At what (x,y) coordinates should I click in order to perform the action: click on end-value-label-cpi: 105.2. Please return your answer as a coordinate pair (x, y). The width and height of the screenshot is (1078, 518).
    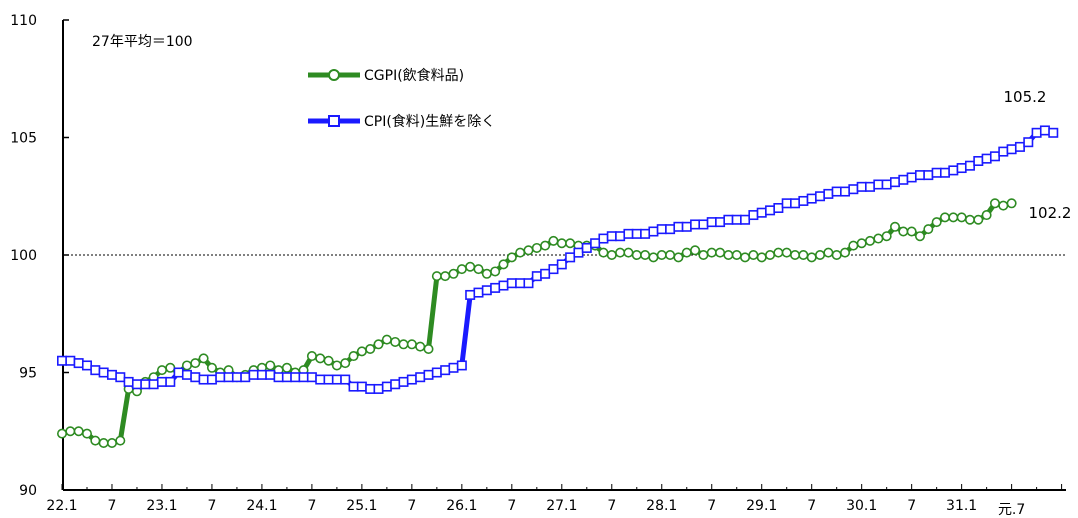
    Looking at the image, I should click on (1025, 97).